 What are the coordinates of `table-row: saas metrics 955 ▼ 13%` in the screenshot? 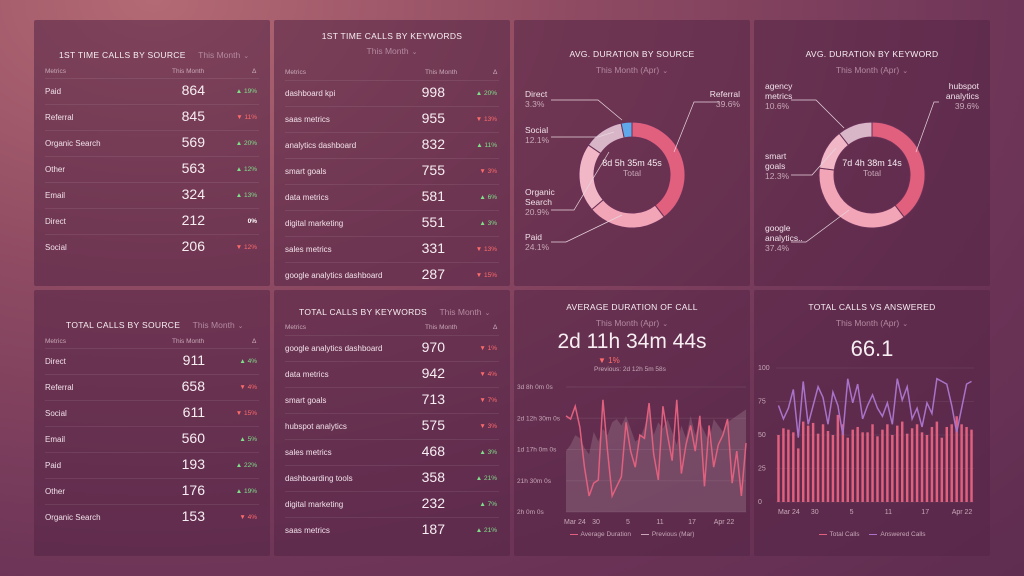 It's located at (392, 119).